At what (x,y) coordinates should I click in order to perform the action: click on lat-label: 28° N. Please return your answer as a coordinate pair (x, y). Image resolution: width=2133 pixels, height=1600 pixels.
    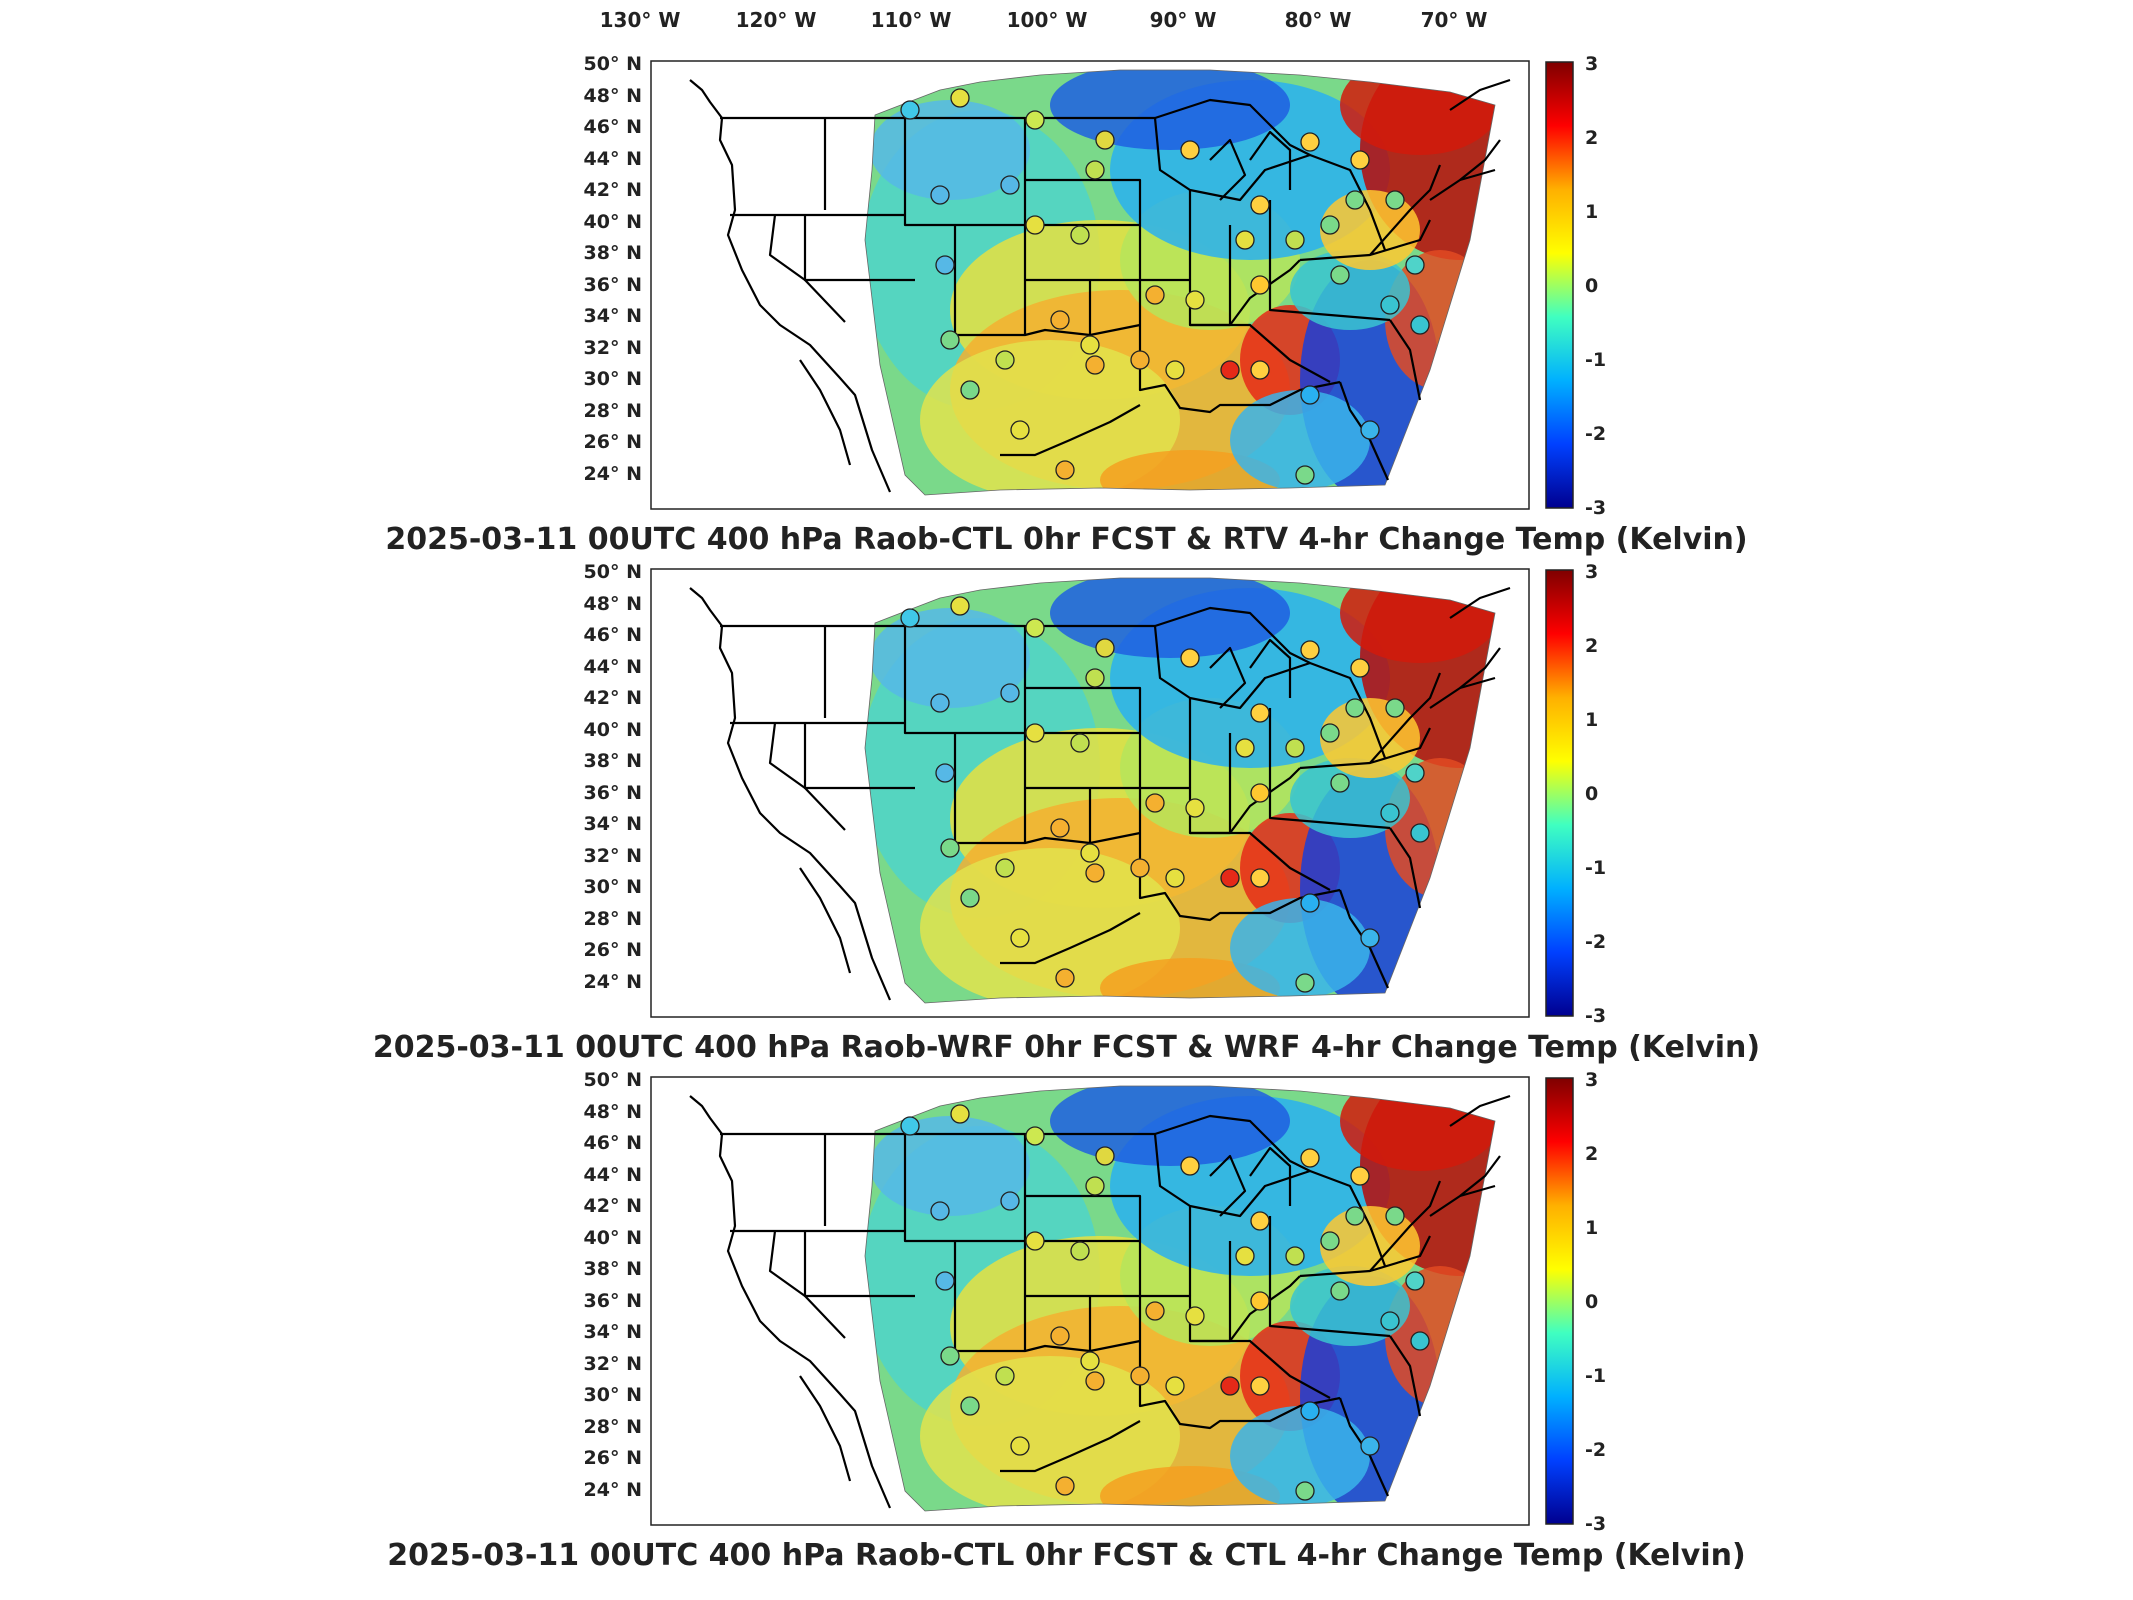
    Looking at the image, I should click on (612, 410).